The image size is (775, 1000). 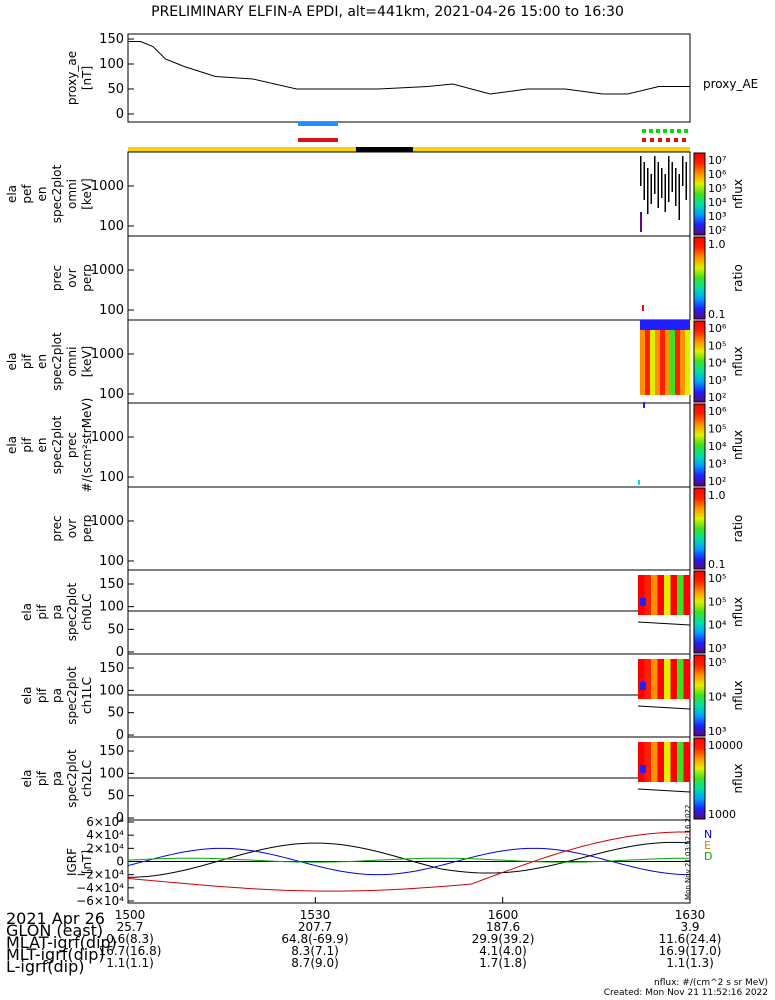 I want to click on state-bar-blue, so click(x=318, y=124).